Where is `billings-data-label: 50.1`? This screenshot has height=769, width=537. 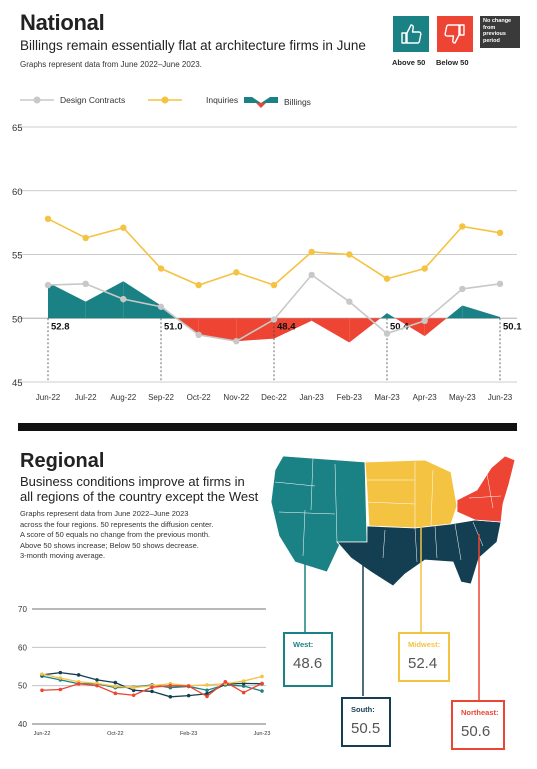
billings-data-label: 50.1 is located at coordinates (512, 326).